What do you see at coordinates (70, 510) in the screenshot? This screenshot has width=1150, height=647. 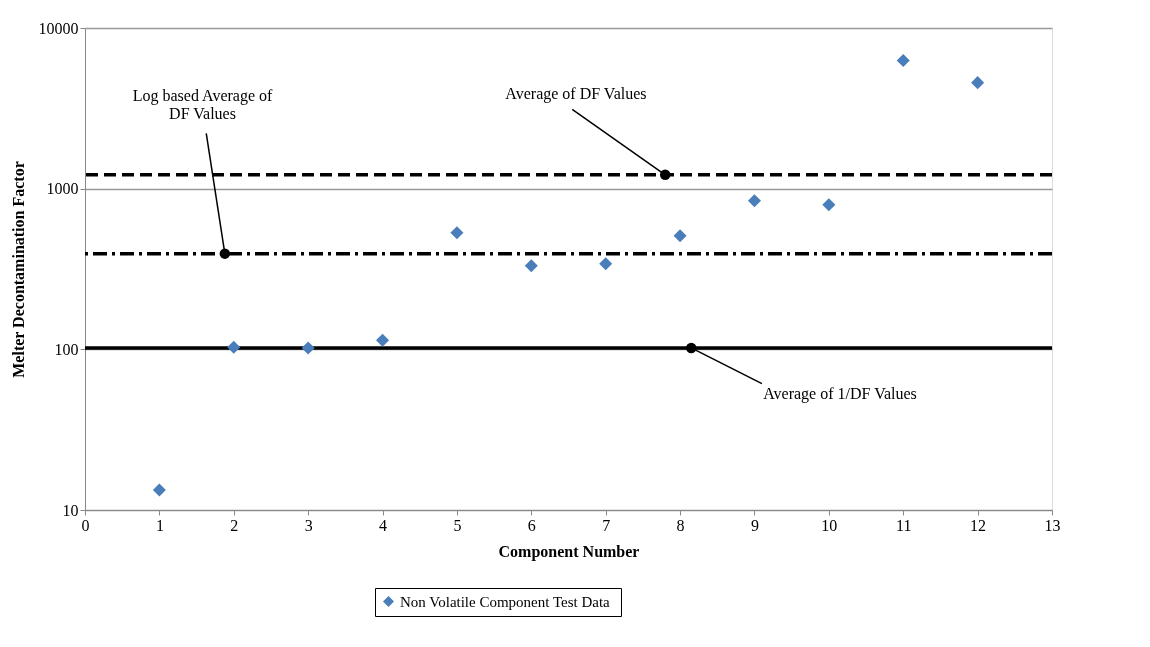 I see `y-tick-label: 10` at bounding box center [70, 510].